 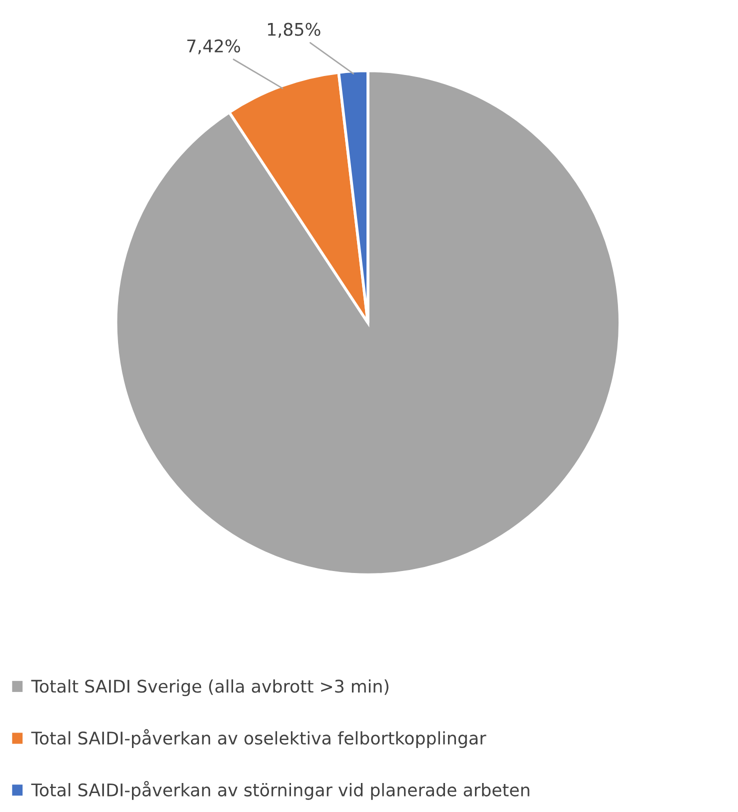 I want to click on legend-label: Total SAIDI-påverkan av störningar vid planerade arbeten, so click(x=280, y=790).